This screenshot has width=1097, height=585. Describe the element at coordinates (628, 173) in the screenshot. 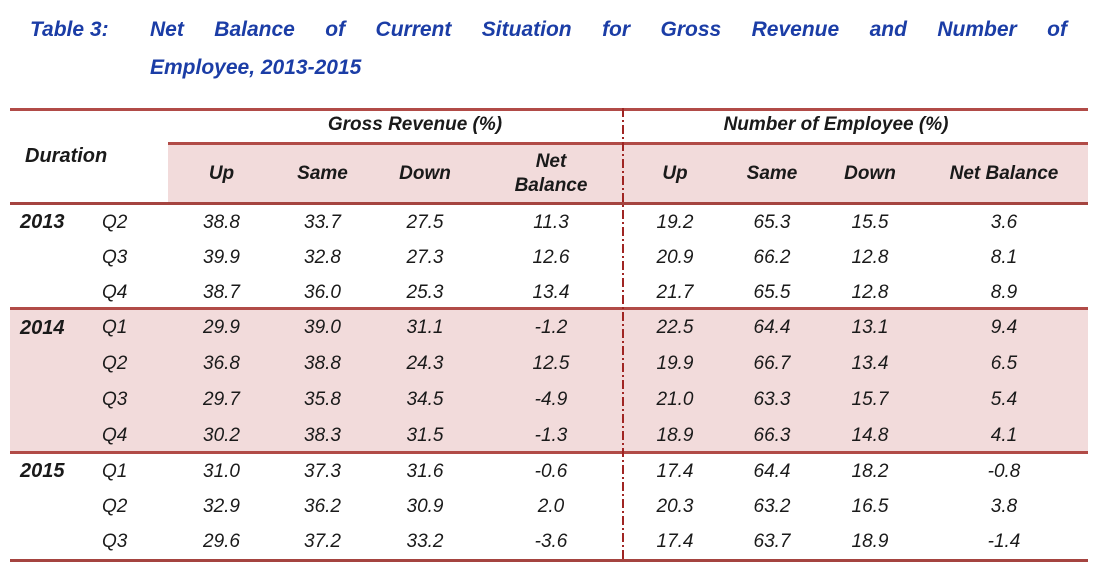

I see `subheader-pink-background` at that location.